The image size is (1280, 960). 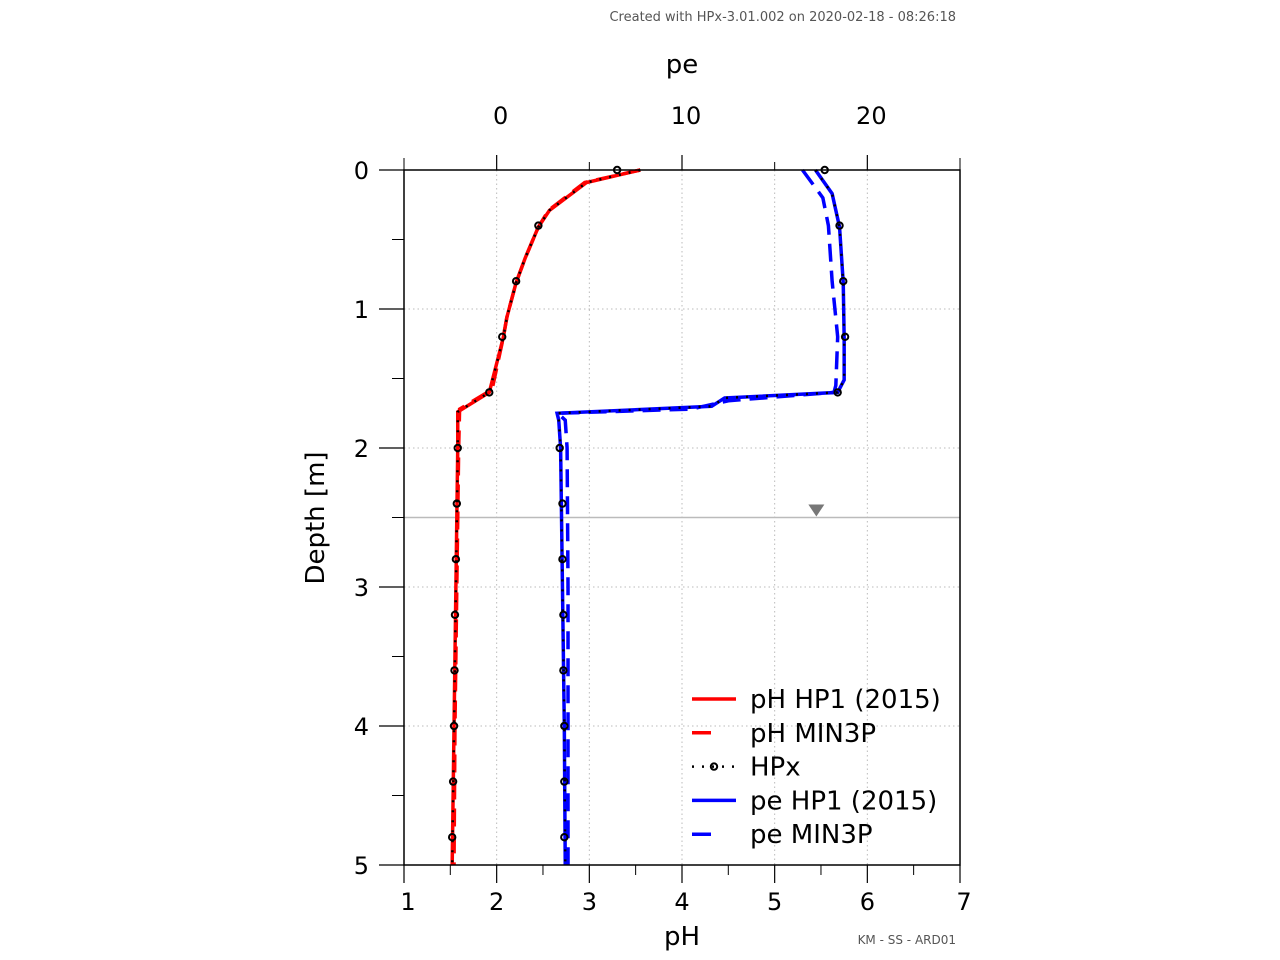 I want to click on legend-label: pe HP1 (2015), so click(x=843, y=801).